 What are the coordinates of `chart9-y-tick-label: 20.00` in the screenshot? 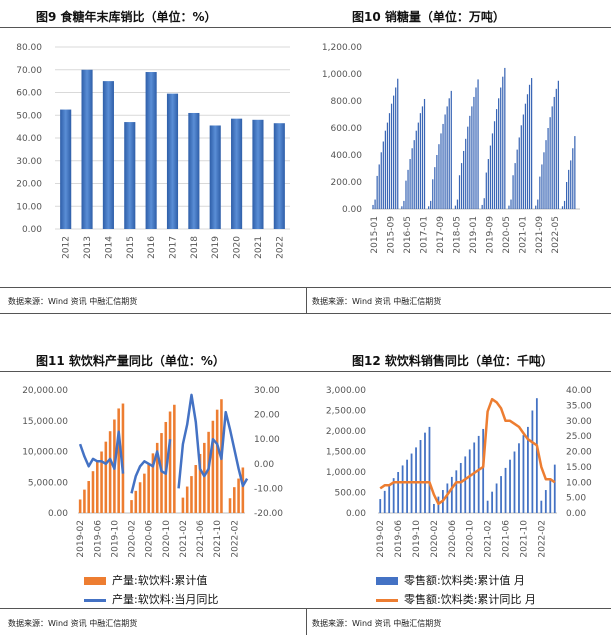 It's located at (29, 185).